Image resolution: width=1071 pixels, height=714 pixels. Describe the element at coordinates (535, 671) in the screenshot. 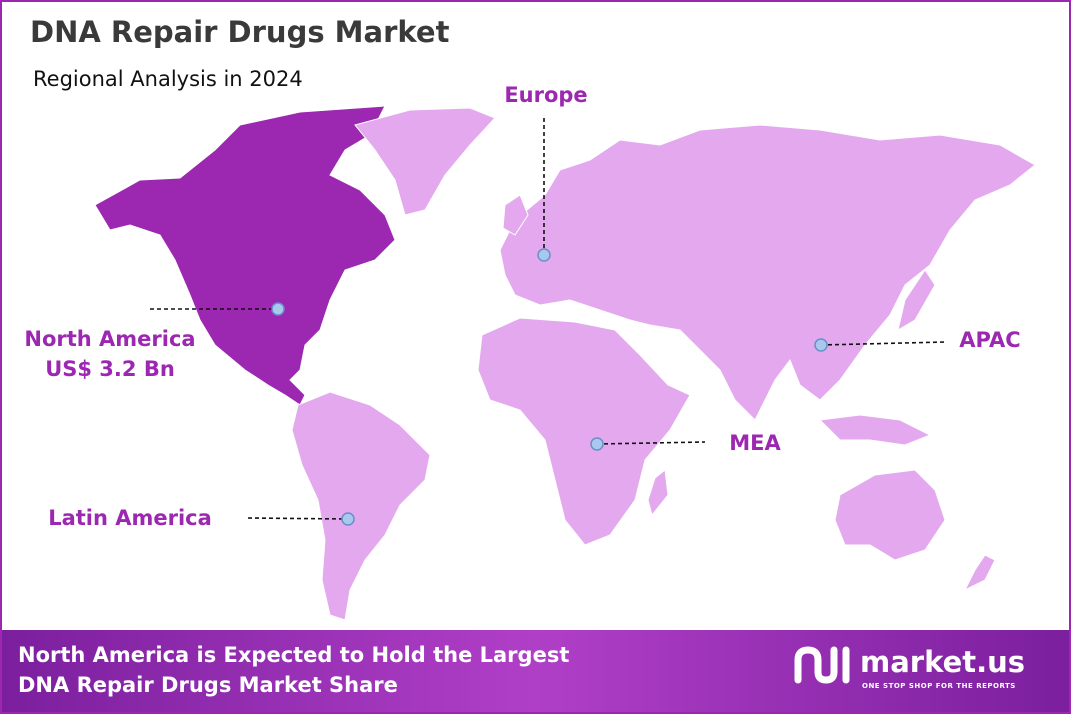

I see `footer-band` at that location.